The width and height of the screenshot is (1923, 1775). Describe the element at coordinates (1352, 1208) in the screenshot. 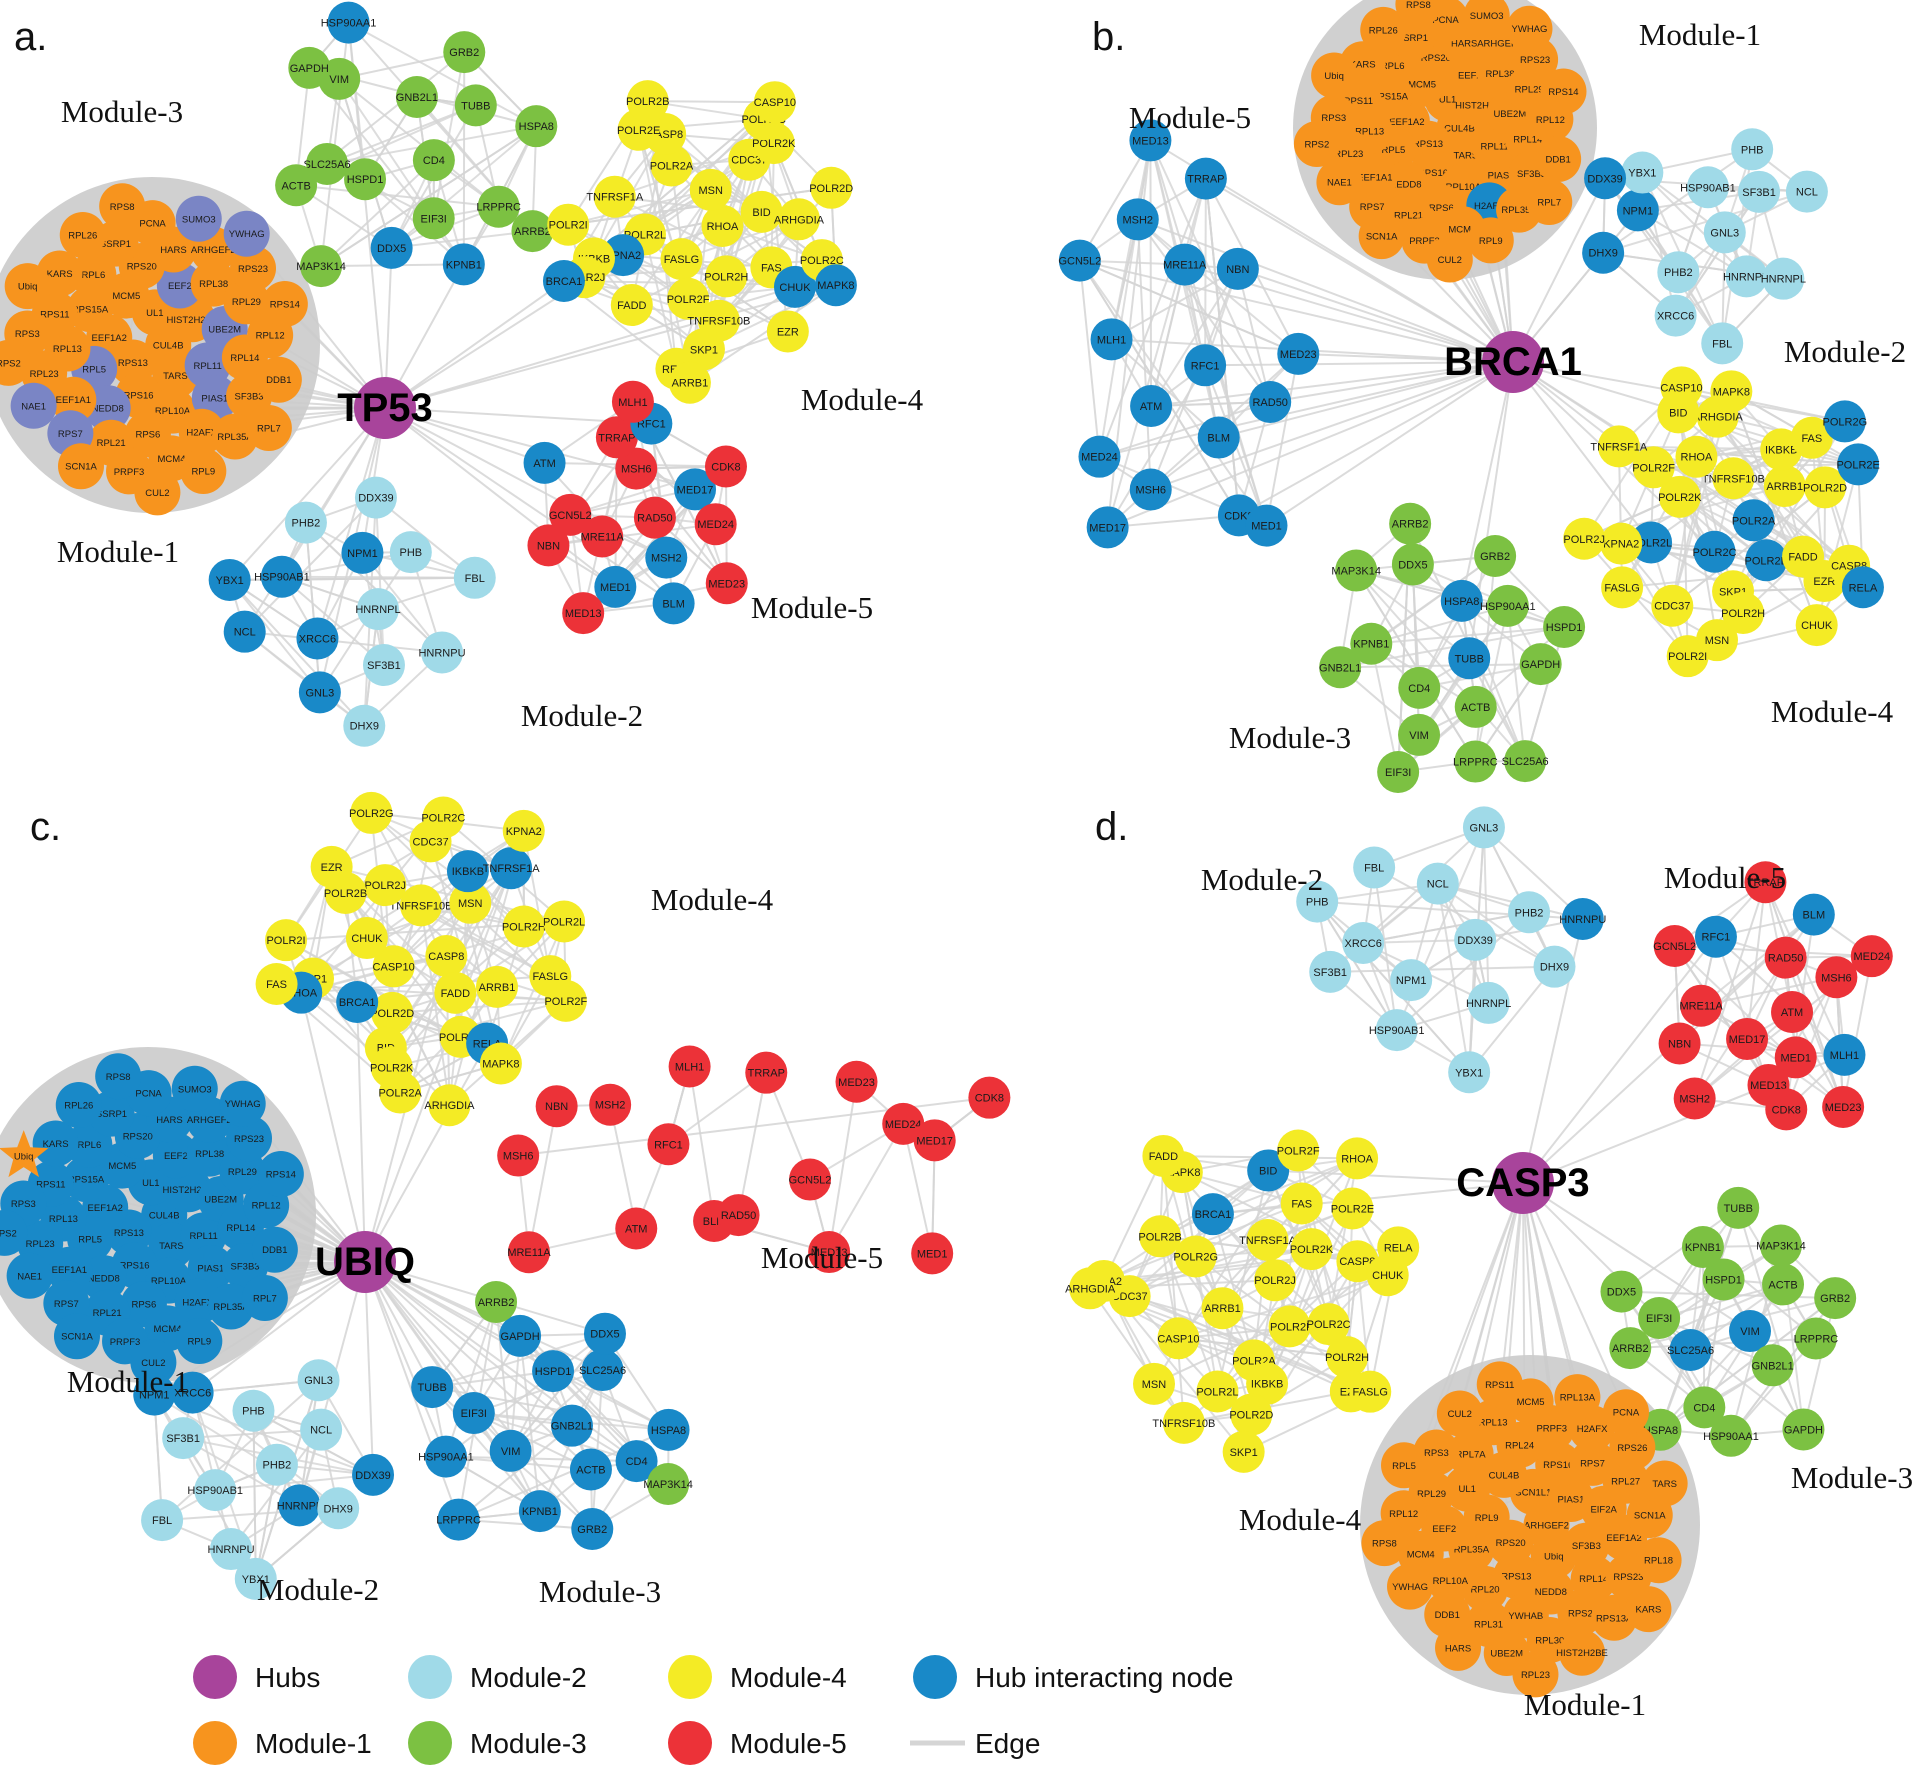

I see `node-POLR2E: POLR2E` at that location.